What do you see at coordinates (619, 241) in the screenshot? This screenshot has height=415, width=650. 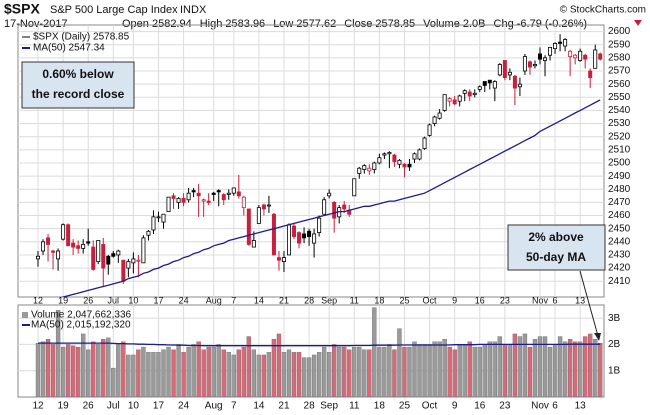 I see `y-tick-label: 2440` at bounding box center [619, 241].